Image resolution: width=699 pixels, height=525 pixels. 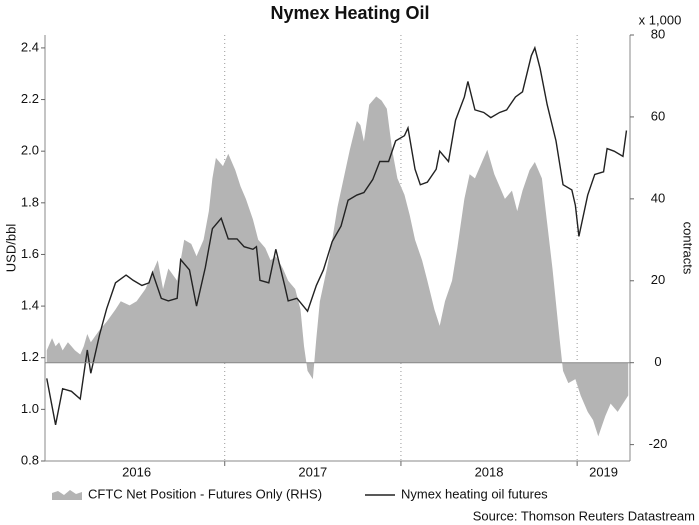 I want to click on y-tick-label: 1.4, so click(x=30, y=305).